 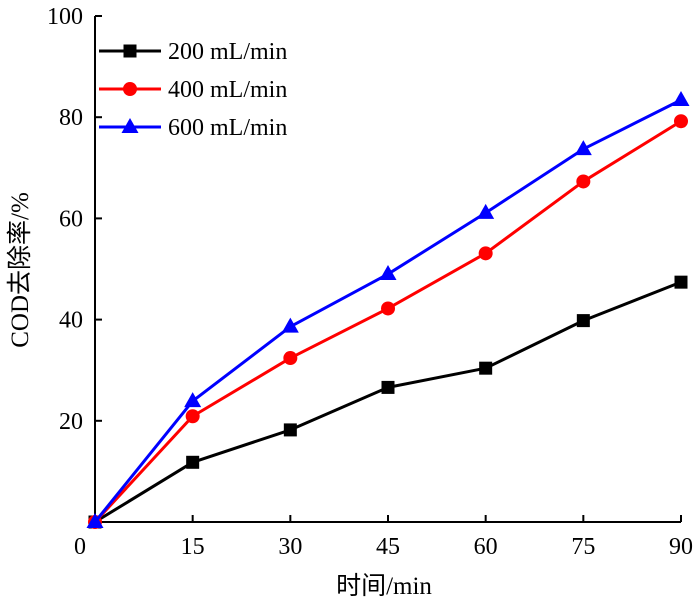 What do you see at coordinates (71, 422) in the screenshot?
I see `y-tick-label: 20` at bounding box center [71, 422].